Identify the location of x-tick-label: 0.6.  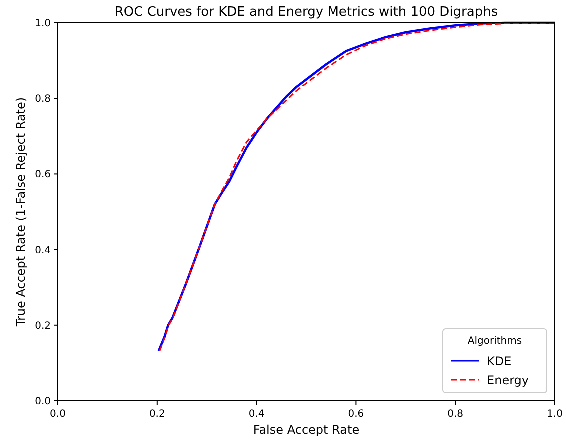
(356, 414).